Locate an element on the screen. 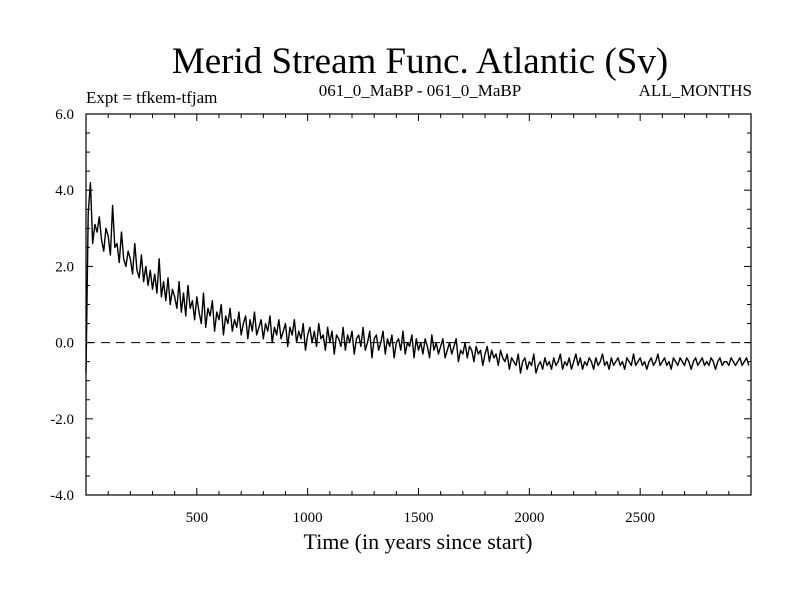  x-tick-label: 1500 is located at coordinates (419, 518).